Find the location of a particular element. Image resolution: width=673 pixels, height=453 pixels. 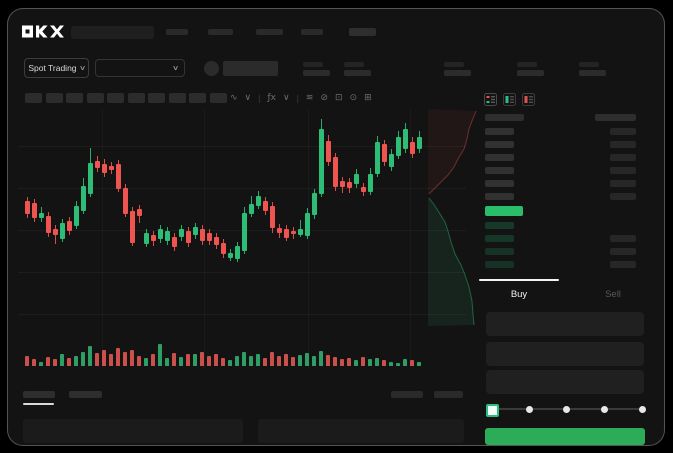

market-type-label: Spot Trading is located at coordinates (52, 68).